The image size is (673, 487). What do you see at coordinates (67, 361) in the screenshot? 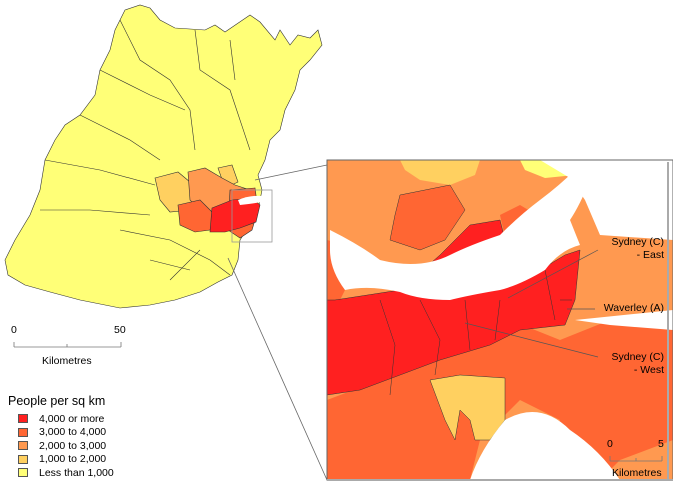
I see `main-scale-unit: Kilometres` at bounding box center [67, 361].